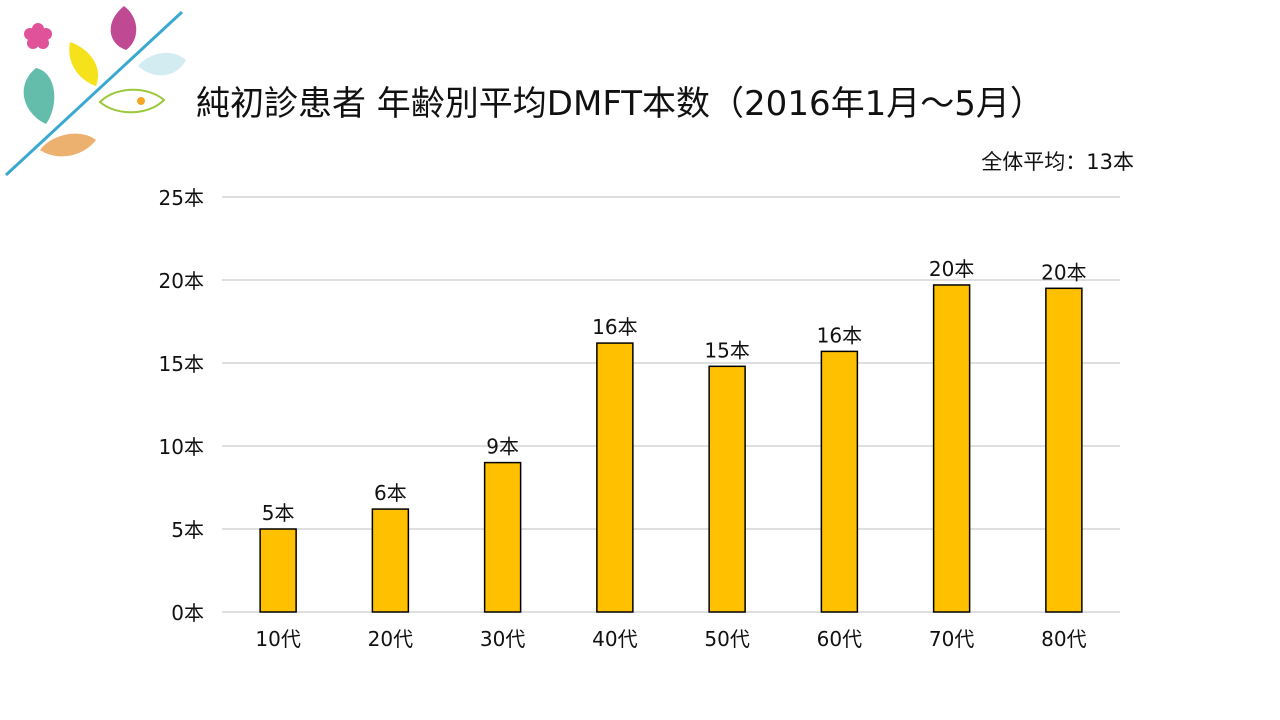 This screenshot has height=720, width=1280. I want to click on data-label: 5本, so click(278, 513).